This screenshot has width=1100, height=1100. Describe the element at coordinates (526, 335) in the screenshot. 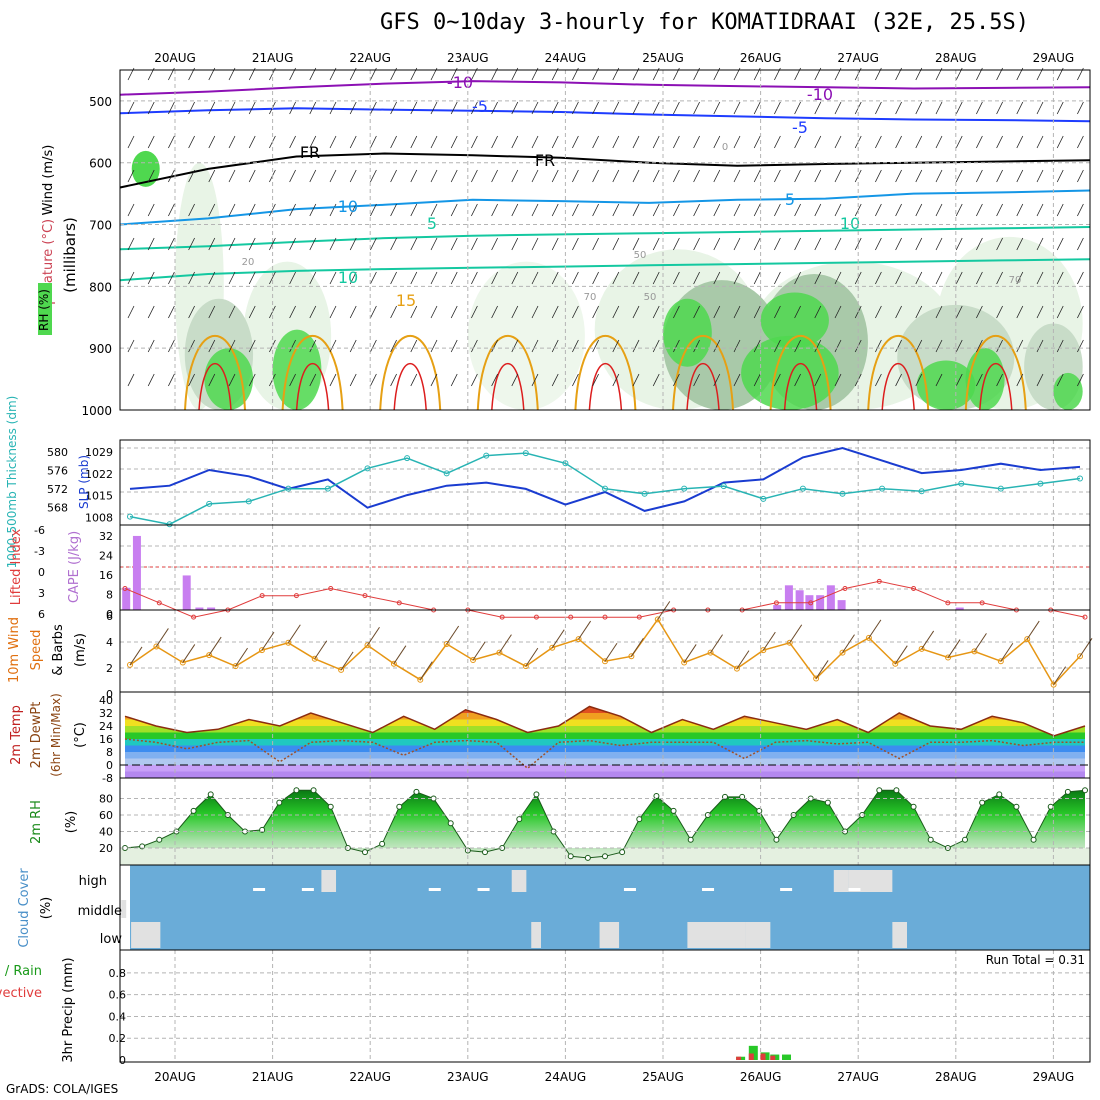

I see `rh-shading` at that location.